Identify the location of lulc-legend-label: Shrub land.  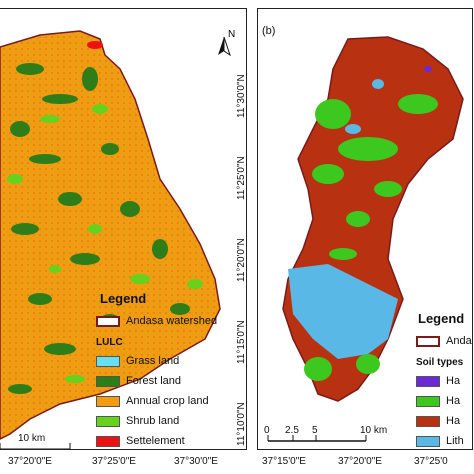
(153, 421).